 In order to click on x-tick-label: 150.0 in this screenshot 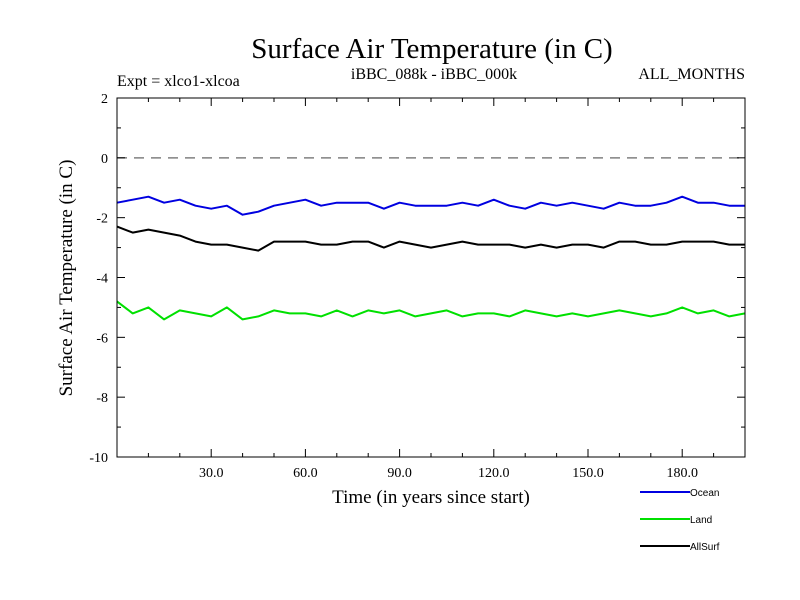, I will do `click(588, 473)`.